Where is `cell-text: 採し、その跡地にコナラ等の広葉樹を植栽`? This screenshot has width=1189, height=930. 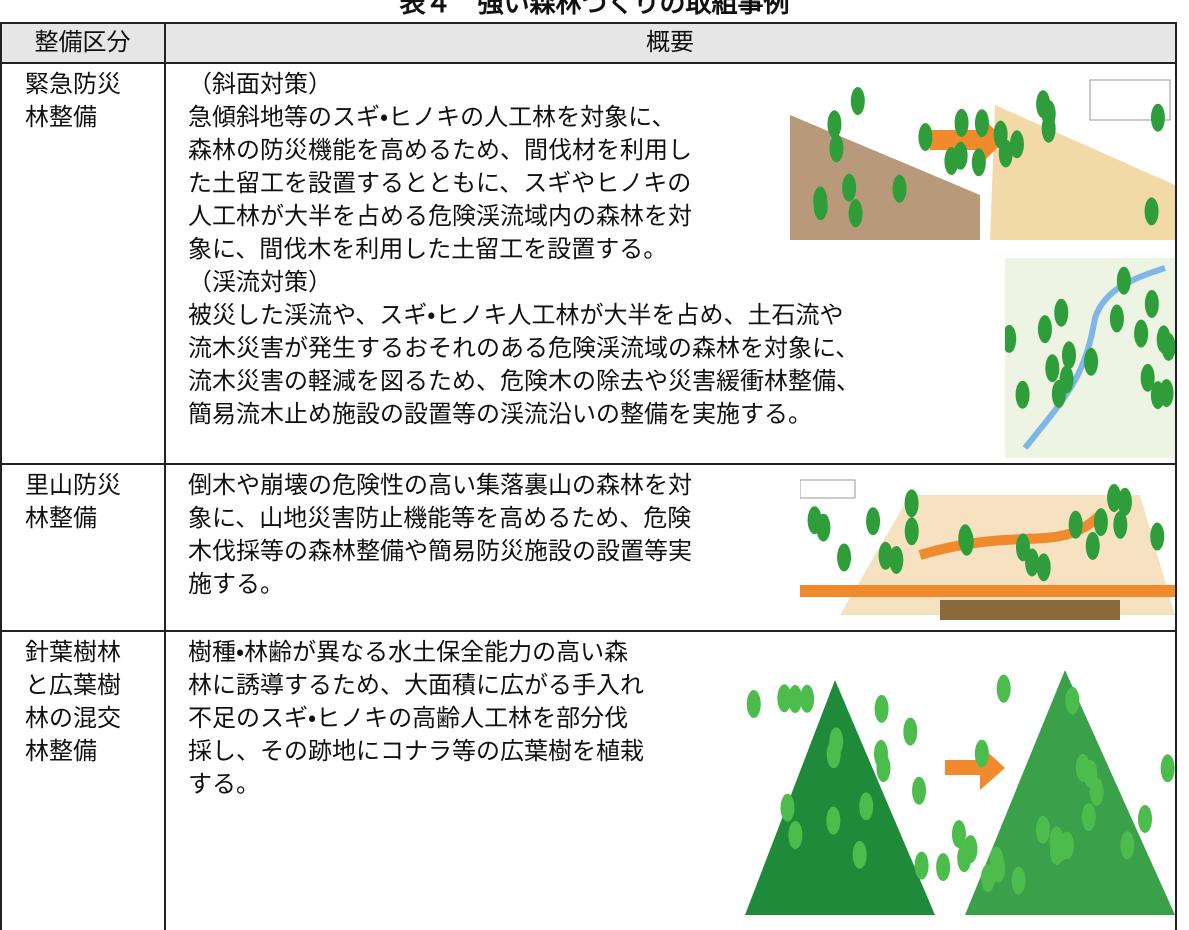 cell-text: 採し、その跡地にコナラ等の広葉樹を植栽 is located at coordinates (416, 751).